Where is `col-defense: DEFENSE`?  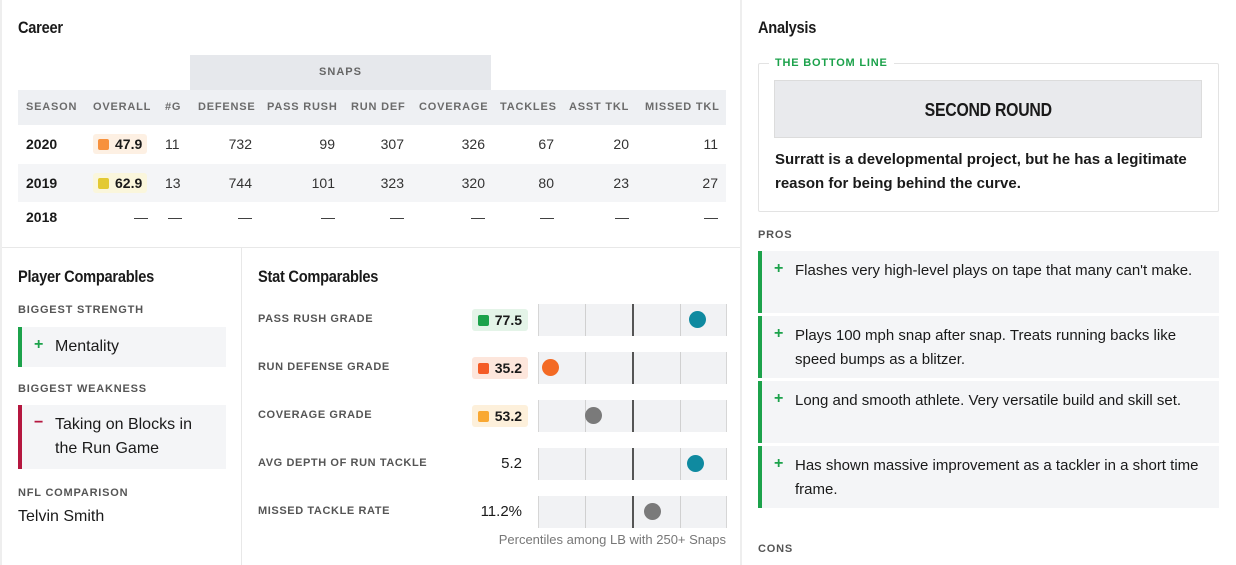 col-defense: DEFENSE is located at coordinates (227, 107).